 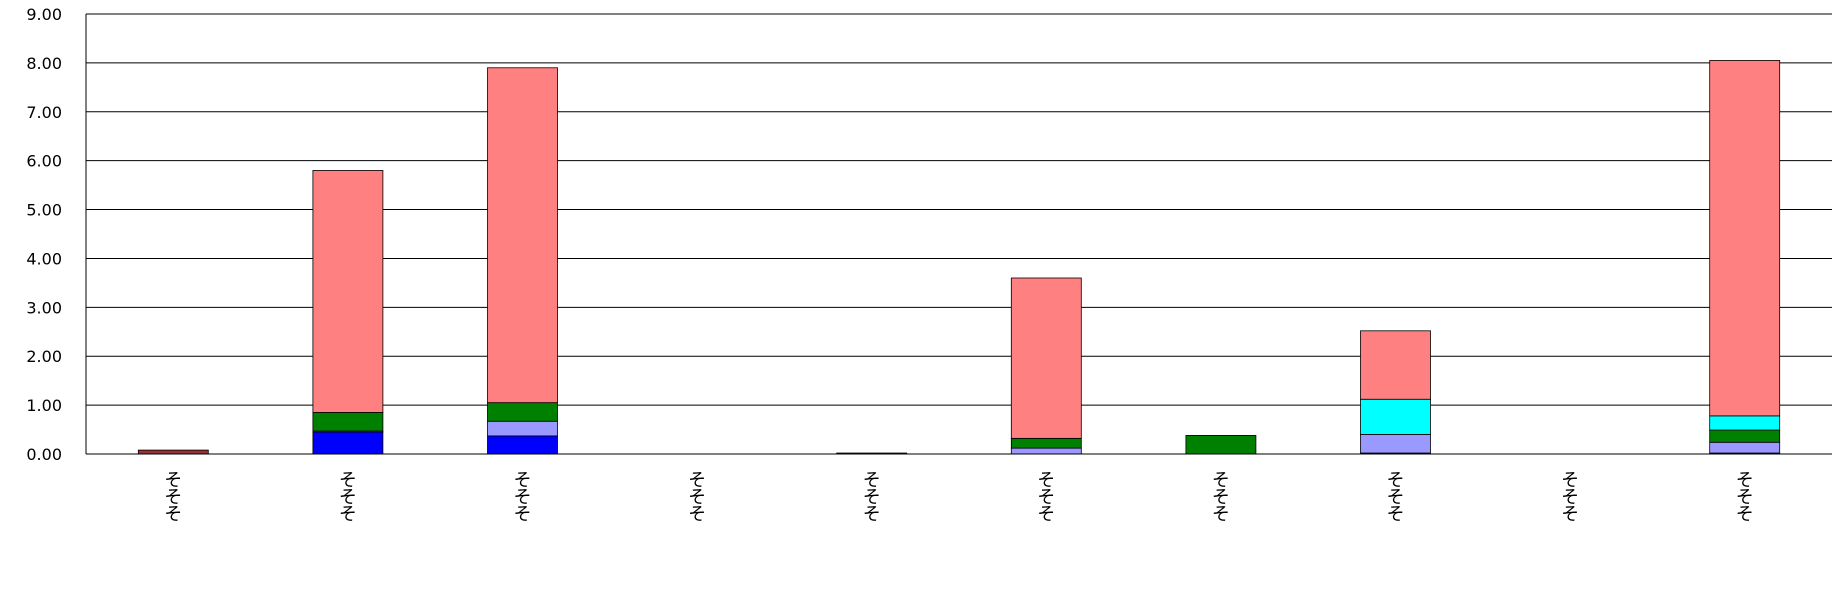 I want to click on y-tick-label: 8.00, so click(x=44, y=63).